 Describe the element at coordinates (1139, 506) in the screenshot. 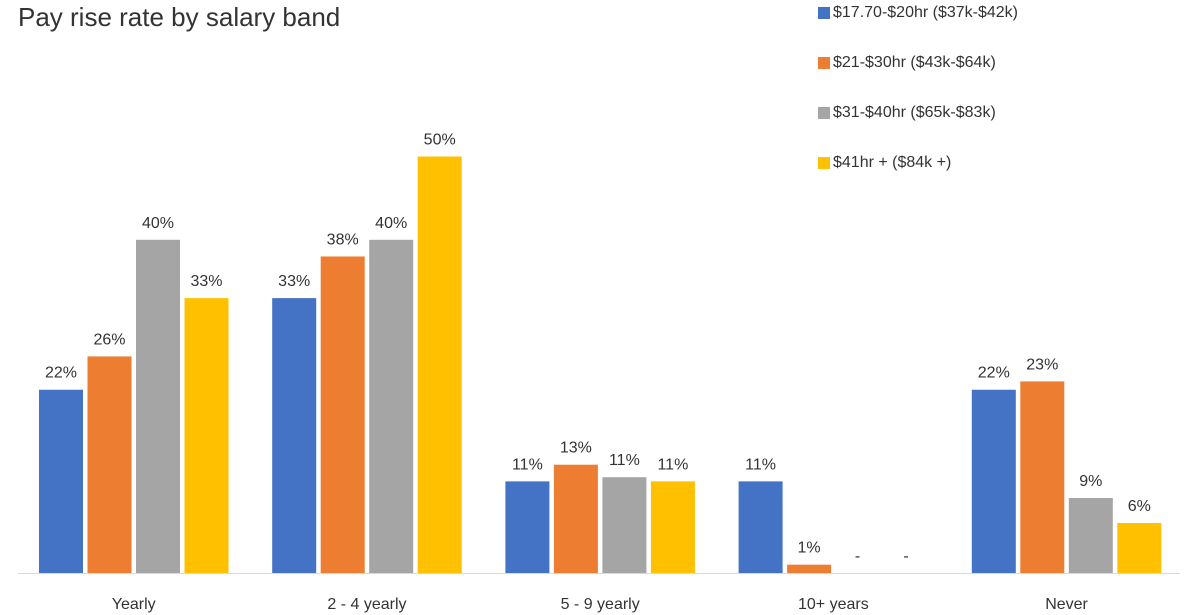

I see `data-label: 6%` at that location.